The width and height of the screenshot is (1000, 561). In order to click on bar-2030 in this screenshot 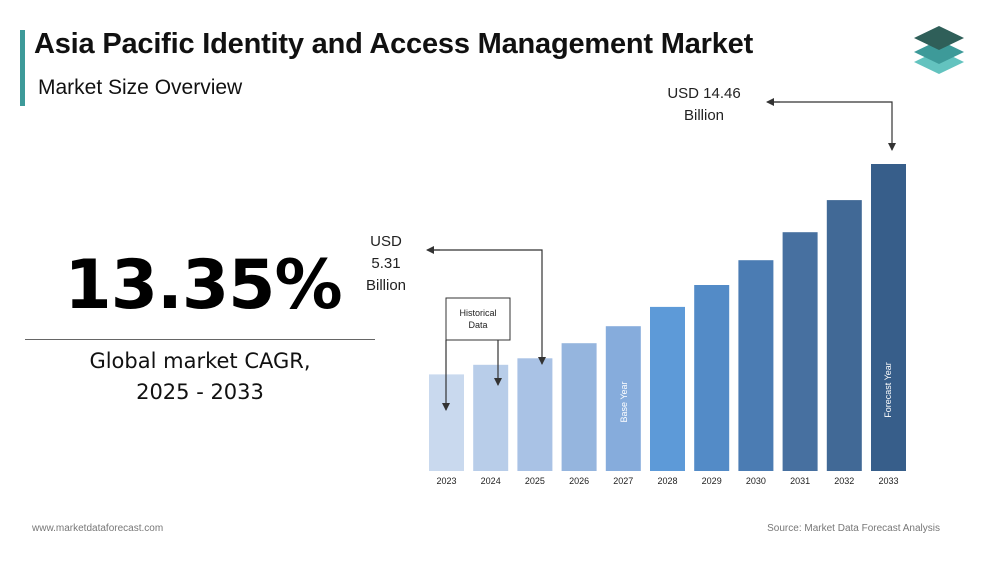, I will do `click(756, 365)`.